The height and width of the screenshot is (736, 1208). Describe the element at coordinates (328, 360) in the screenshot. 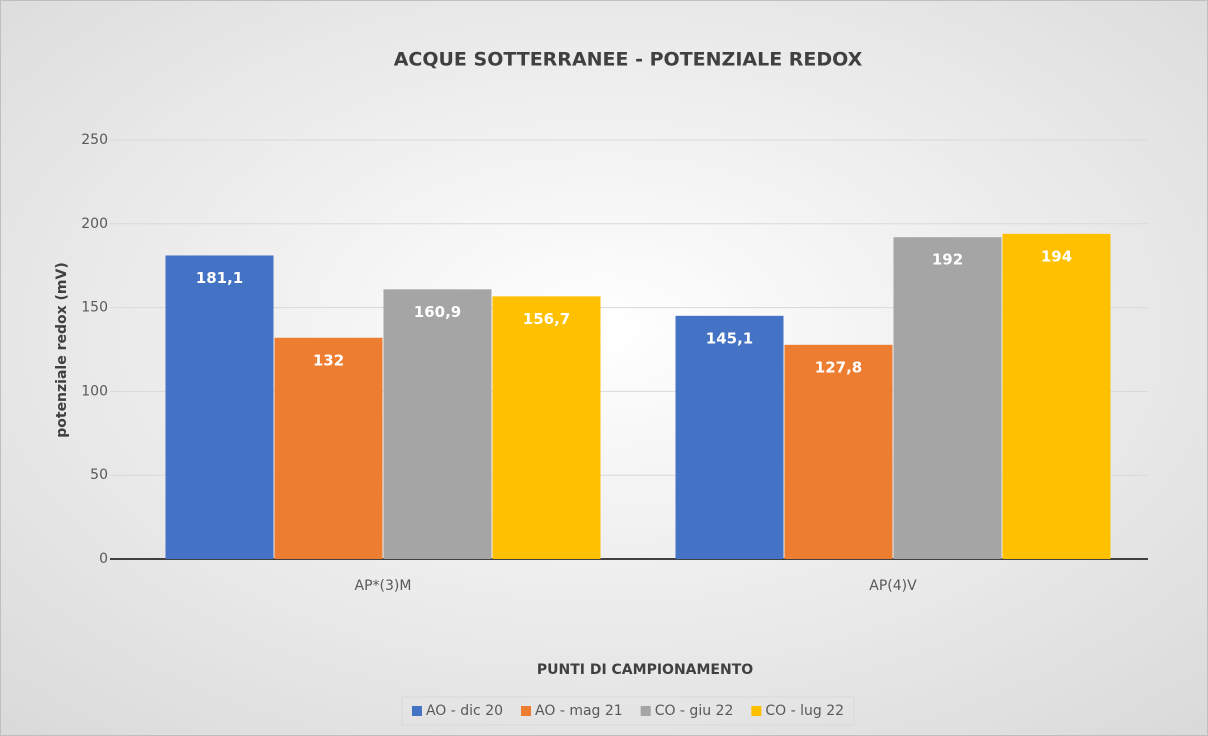

I see `data-label: 132` at that location.